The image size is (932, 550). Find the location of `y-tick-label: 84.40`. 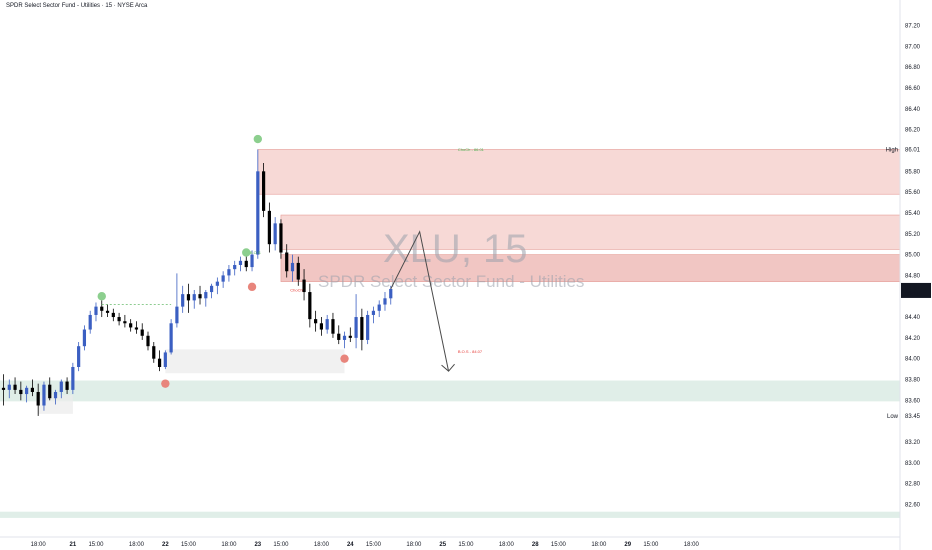

y-tick-label: 84.40 is located at coordinates (913, 318).